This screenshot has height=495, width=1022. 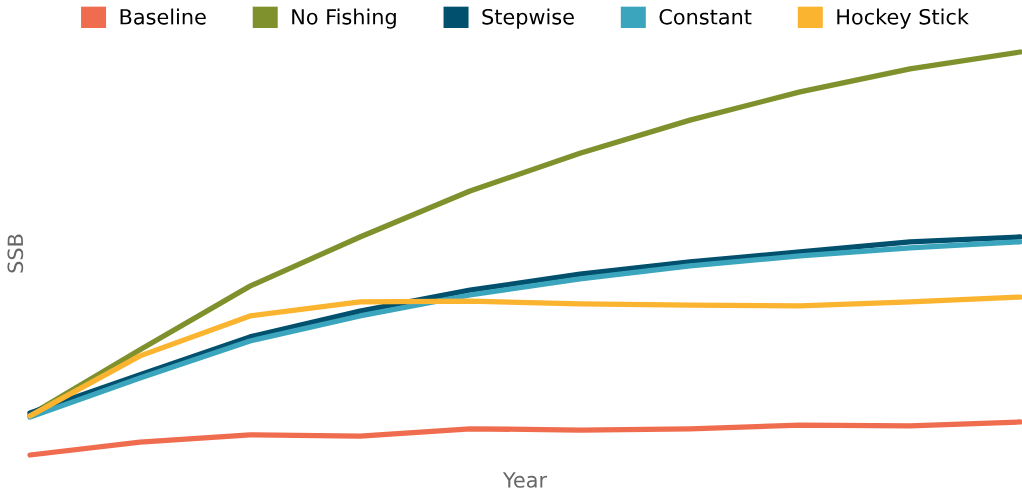 I want to click on legend-label: Stepwise, so click(x=528, y=18).